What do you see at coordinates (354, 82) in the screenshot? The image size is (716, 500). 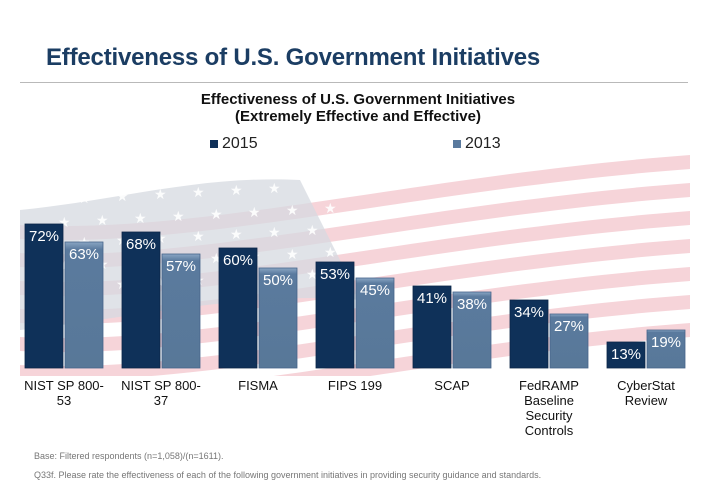 I see `title-divider` at bounding box center [354, 82].